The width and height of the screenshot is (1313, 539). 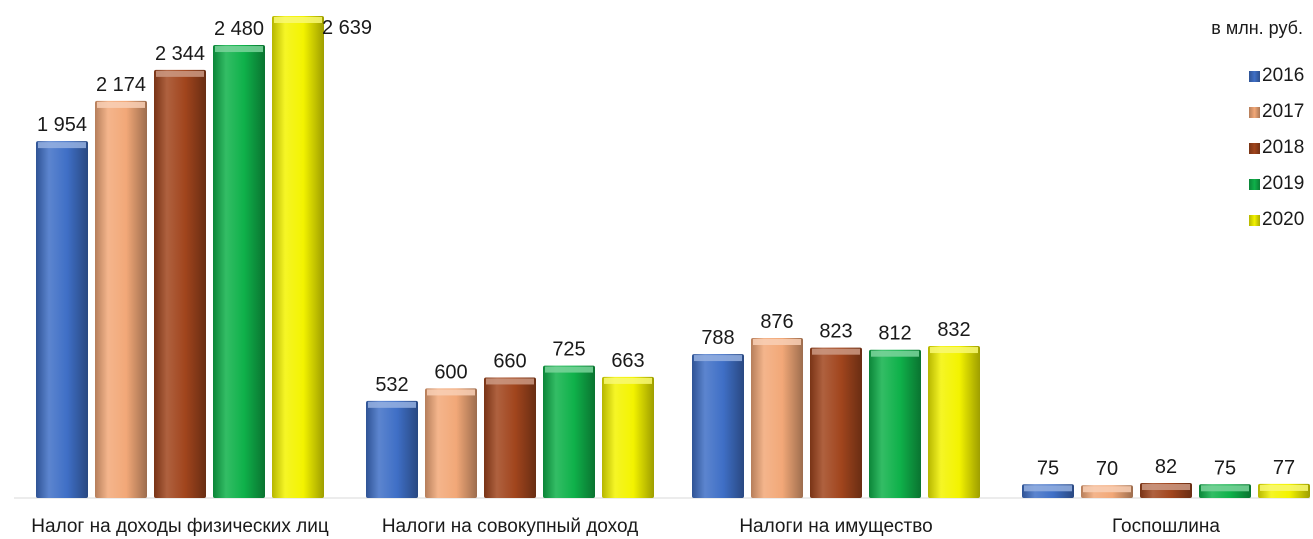 I want to click on legend-item-2019: 2019, so click(x=1276, y=184).